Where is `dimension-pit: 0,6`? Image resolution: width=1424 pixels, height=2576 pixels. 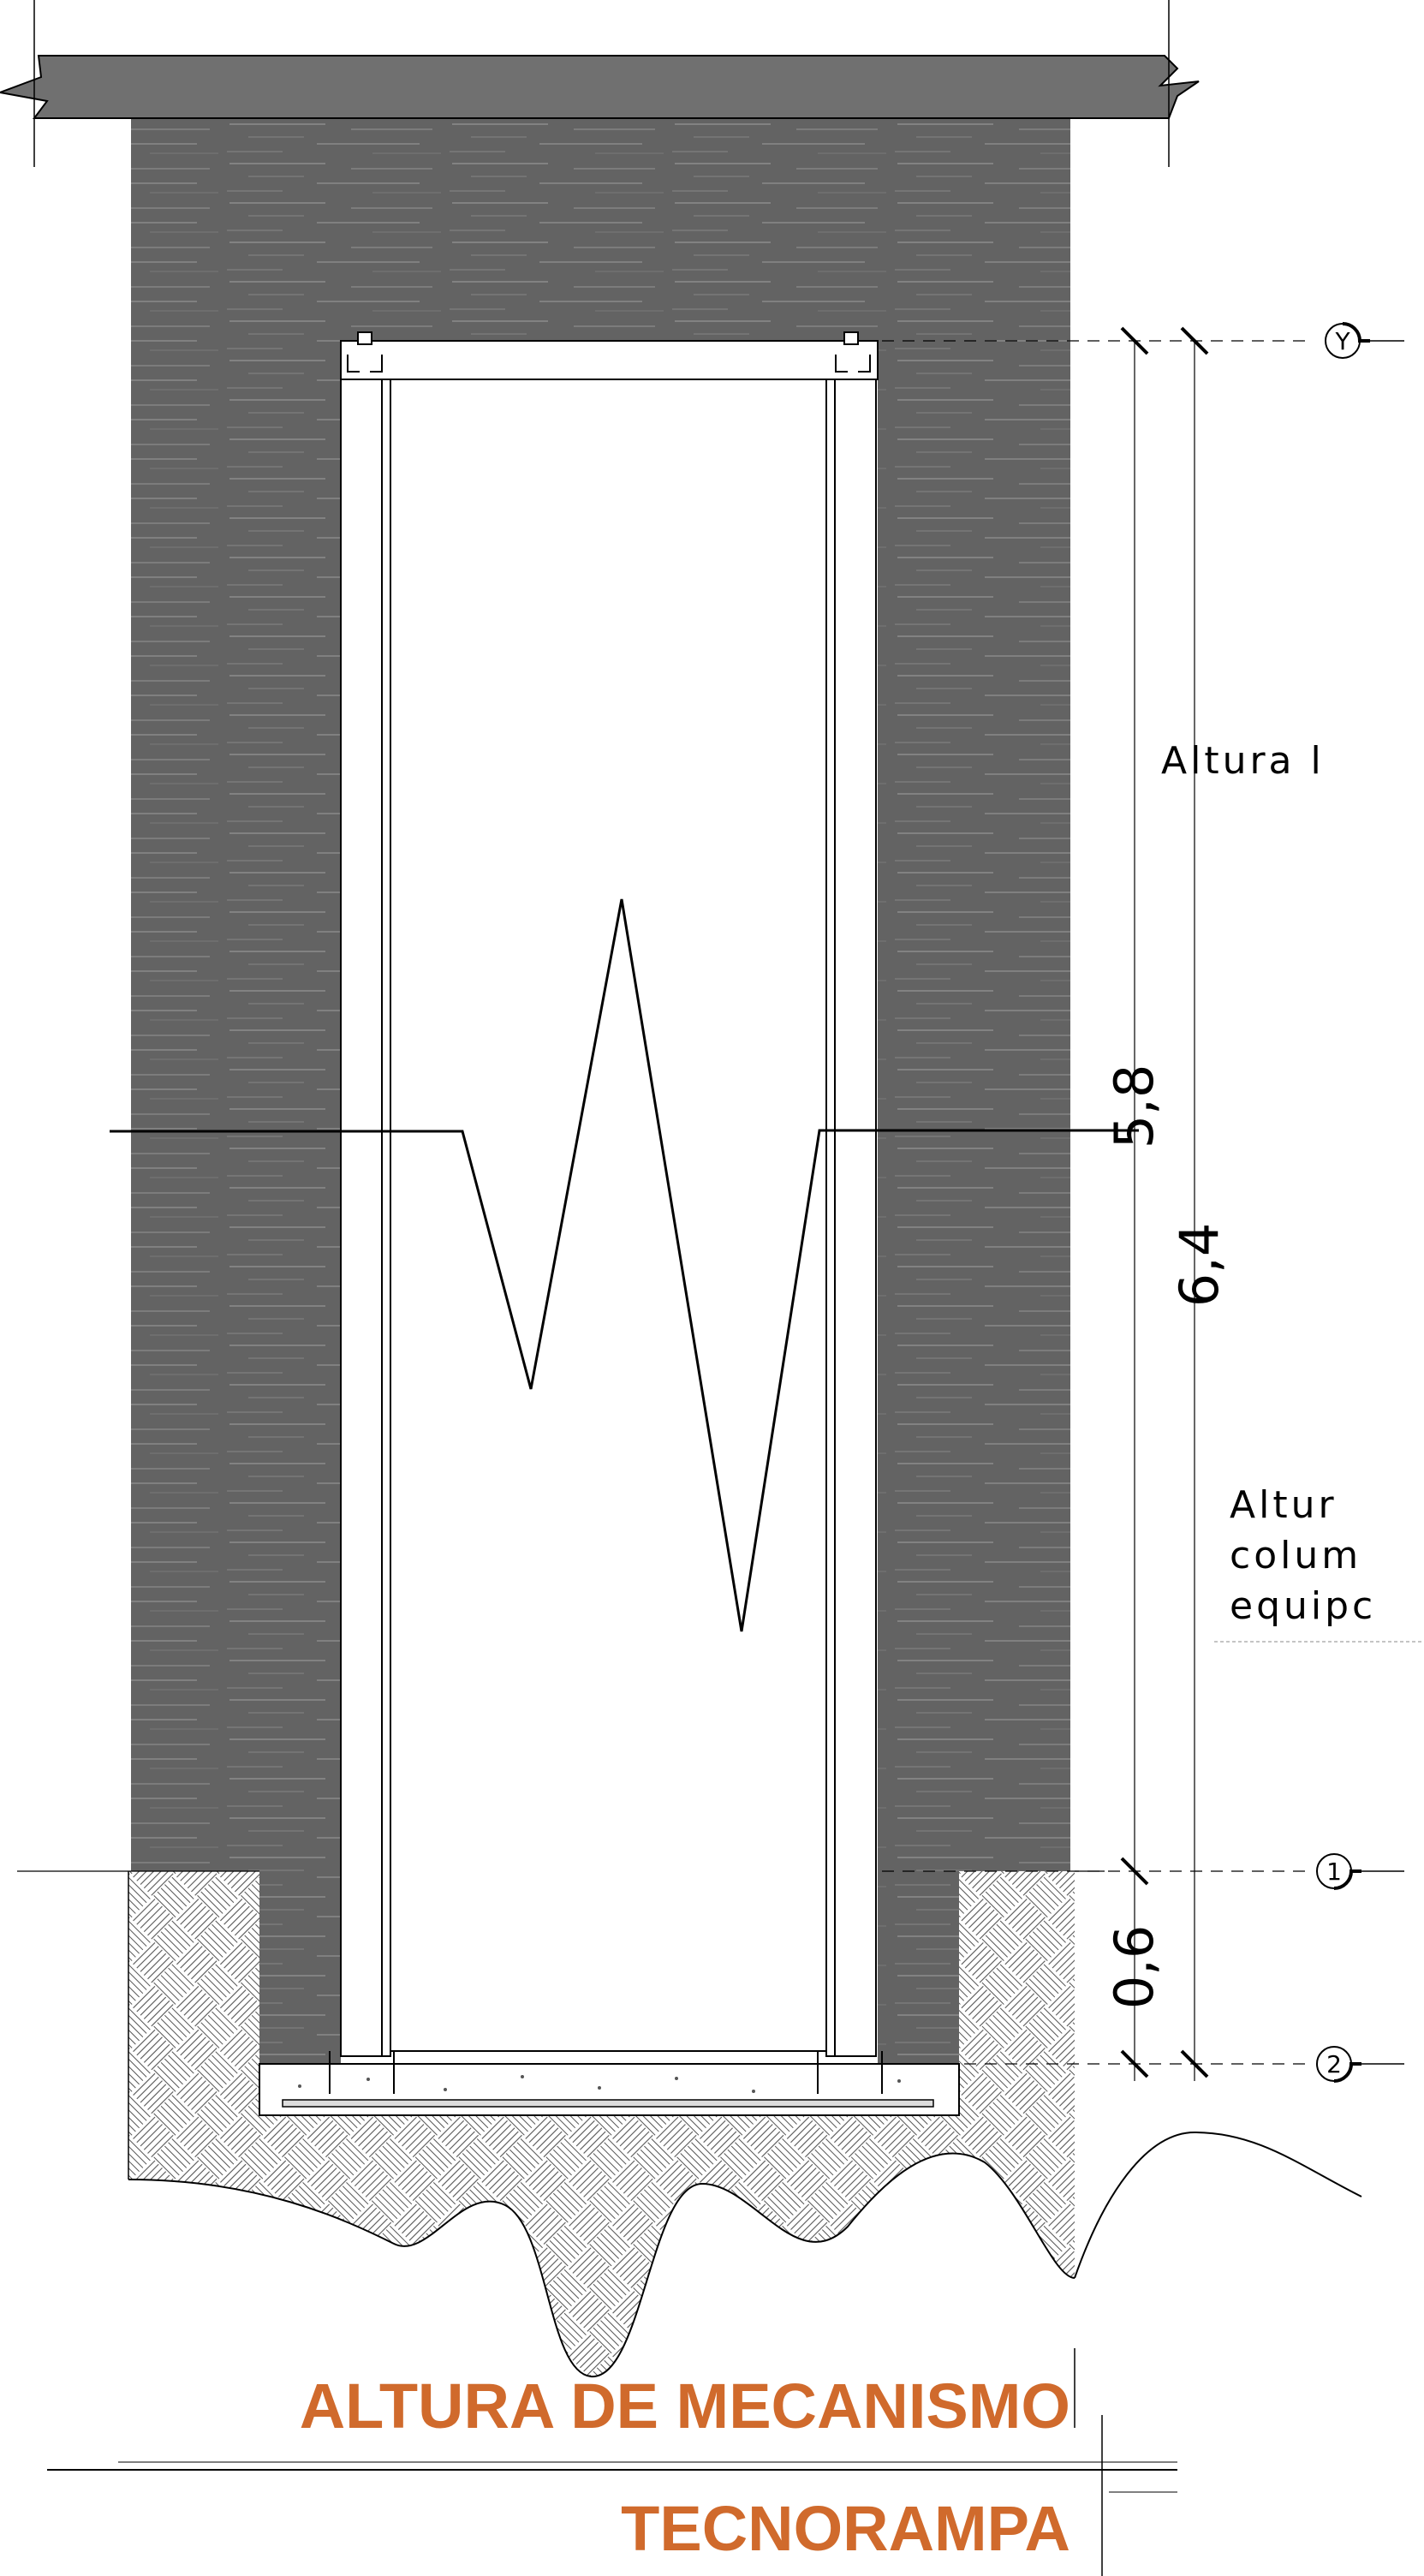 dimension-pit: 0,6 is located at coordinates (1134, 1967).